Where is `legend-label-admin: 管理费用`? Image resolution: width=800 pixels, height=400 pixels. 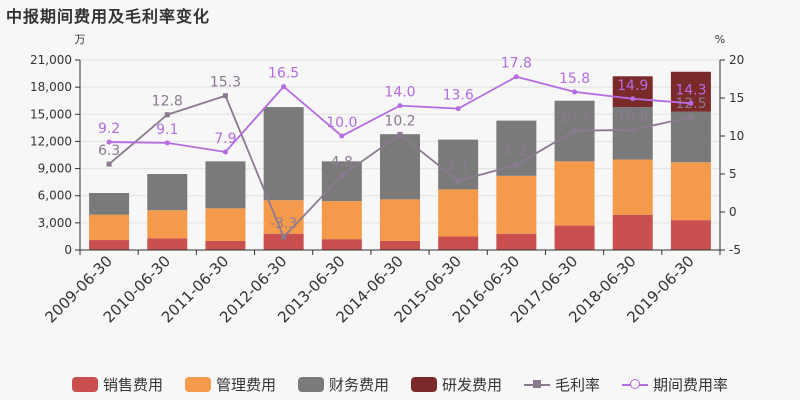 legend-label-admin: 管理费用 is located at coordinates (245, 385).